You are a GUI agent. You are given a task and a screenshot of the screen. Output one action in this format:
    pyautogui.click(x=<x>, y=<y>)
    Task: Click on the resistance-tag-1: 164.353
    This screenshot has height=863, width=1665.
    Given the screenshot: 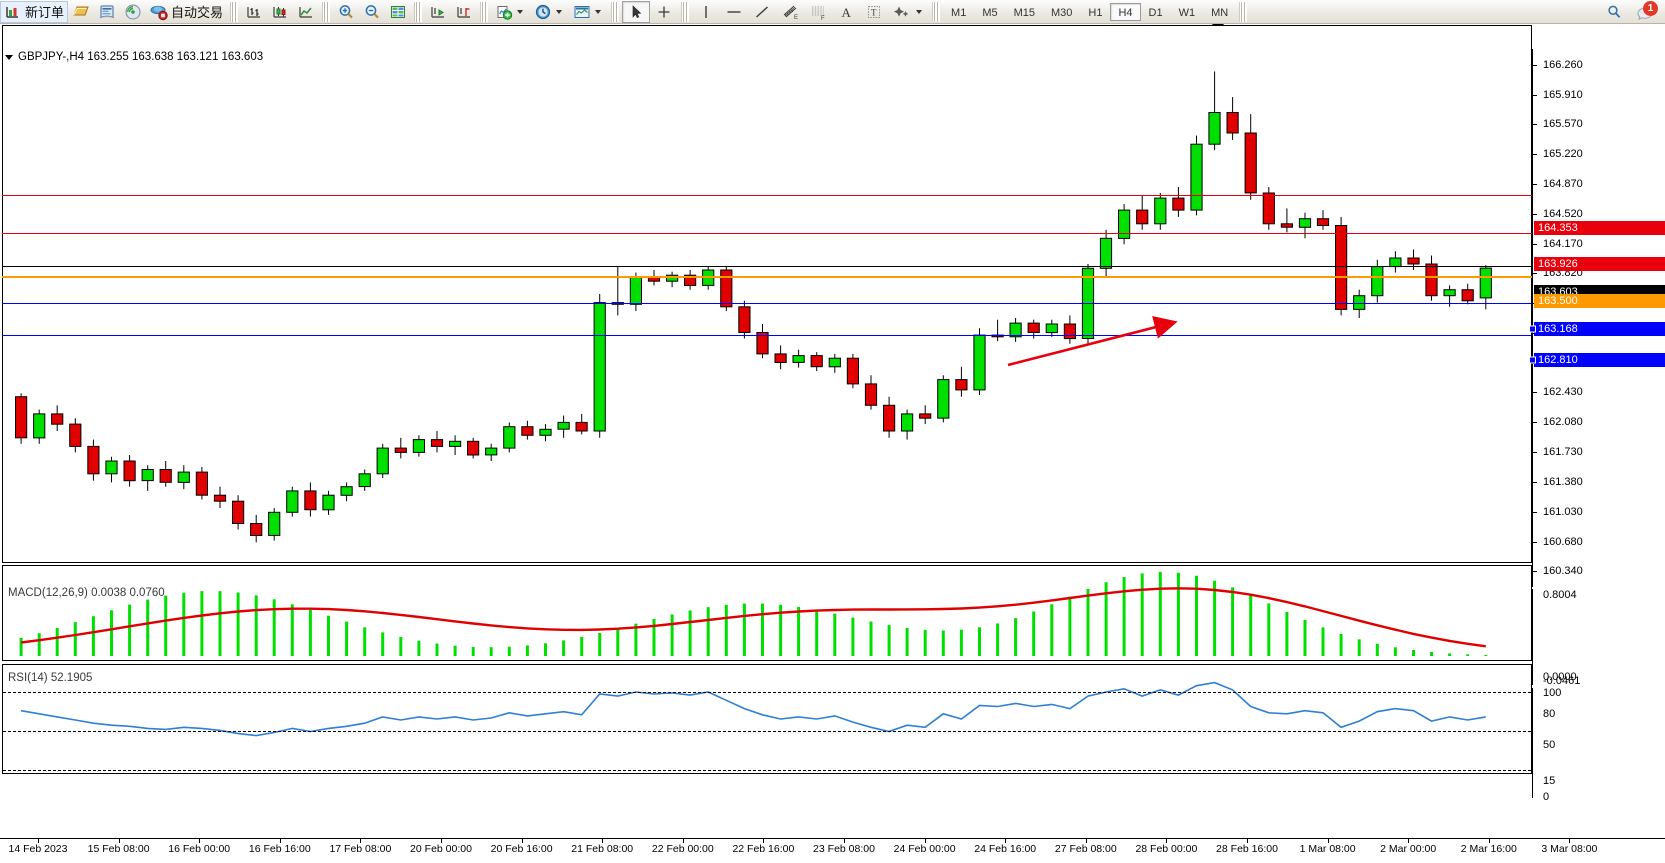 What is the action you would take?
    pyautogui.click(x=1599, y=227)
    